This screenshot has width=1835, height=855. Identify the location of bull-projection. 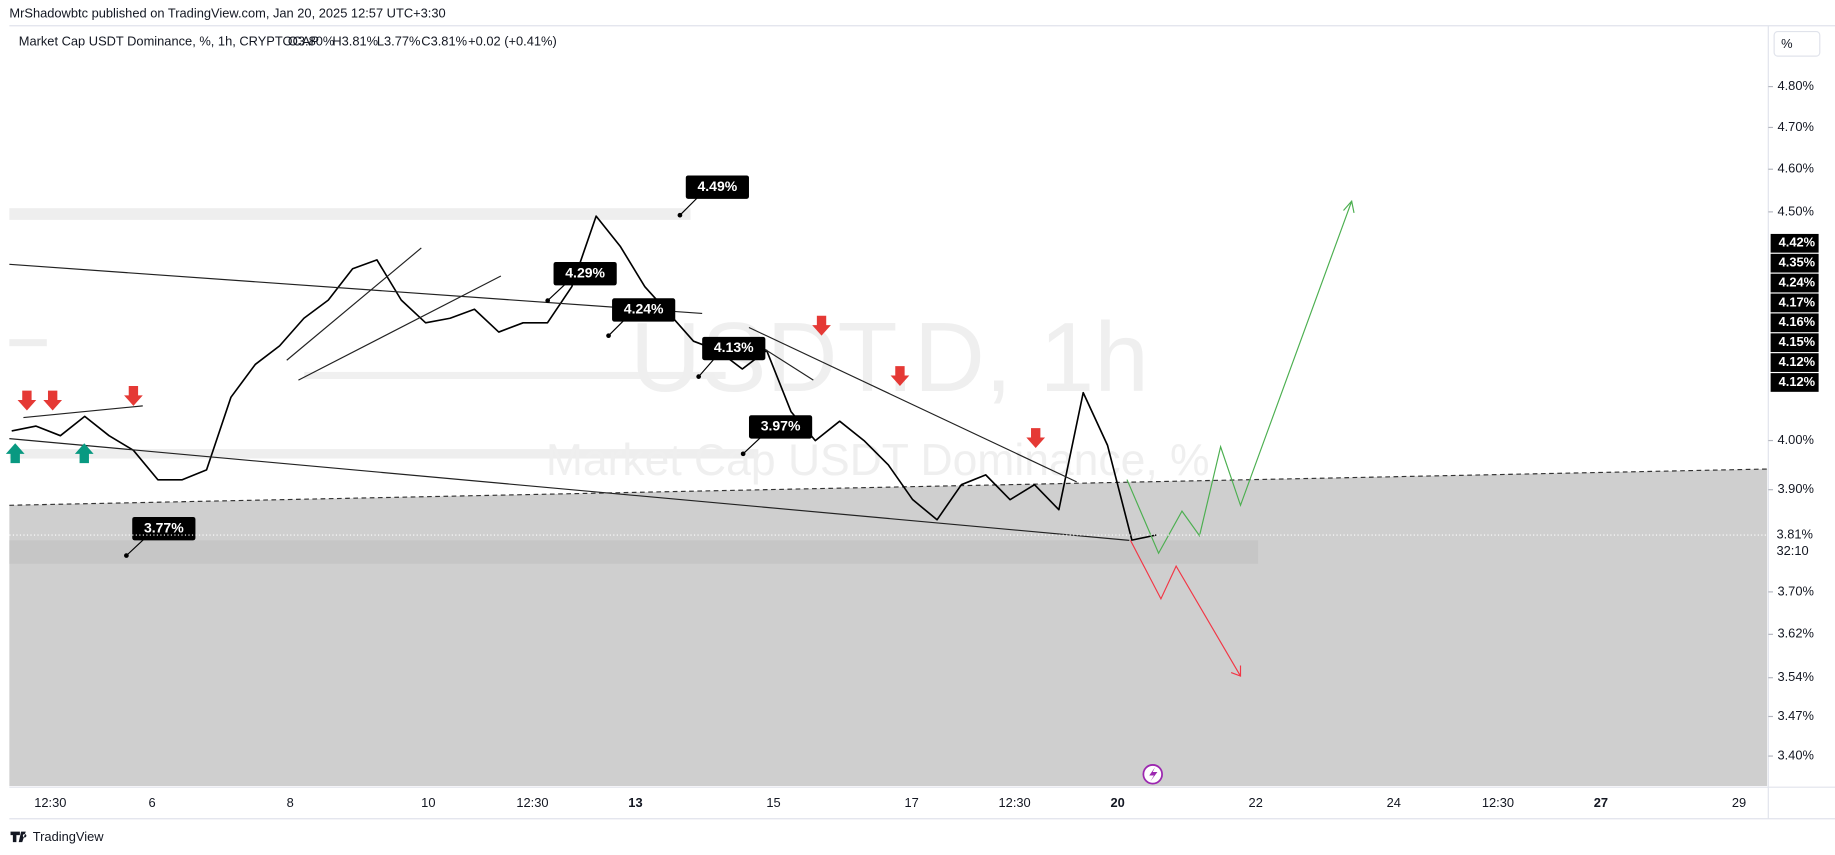
(1239, 377).